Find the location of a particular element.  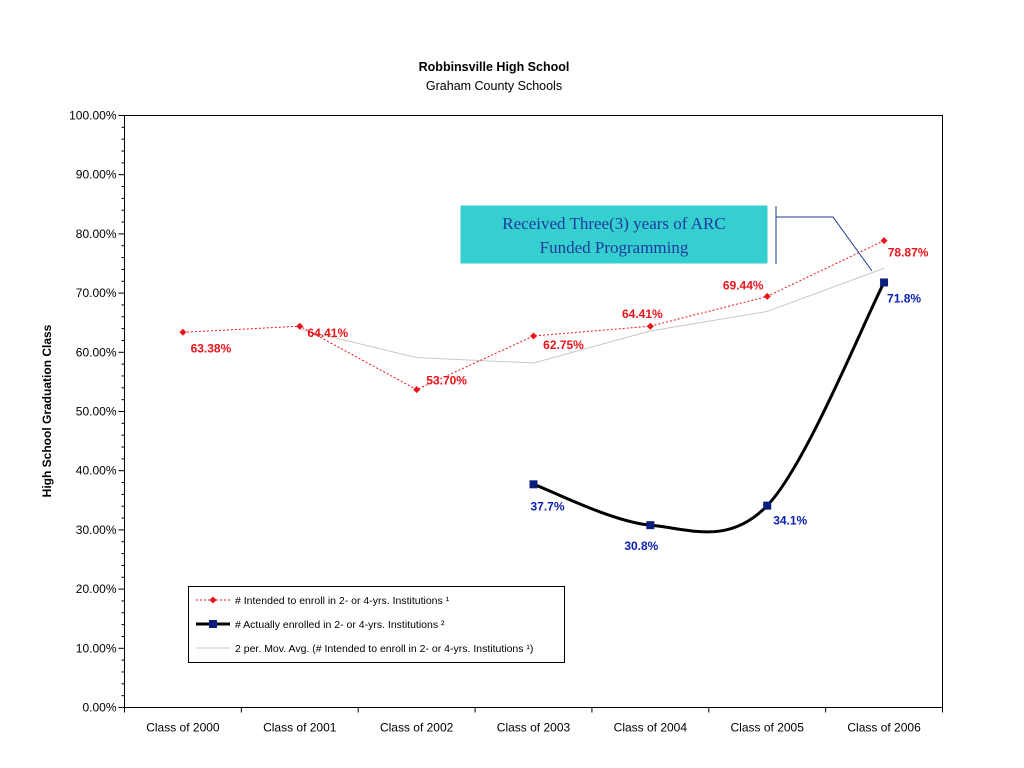

intended-data-label: 53.70% is located at coordinates (446, 381).